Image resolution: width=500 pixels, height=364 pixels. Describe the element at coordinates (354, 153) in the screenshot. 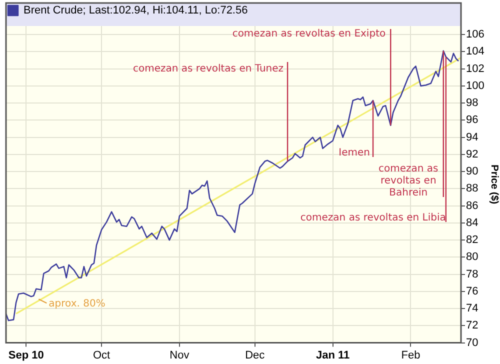

I see `annotation: Iemen` at that location.